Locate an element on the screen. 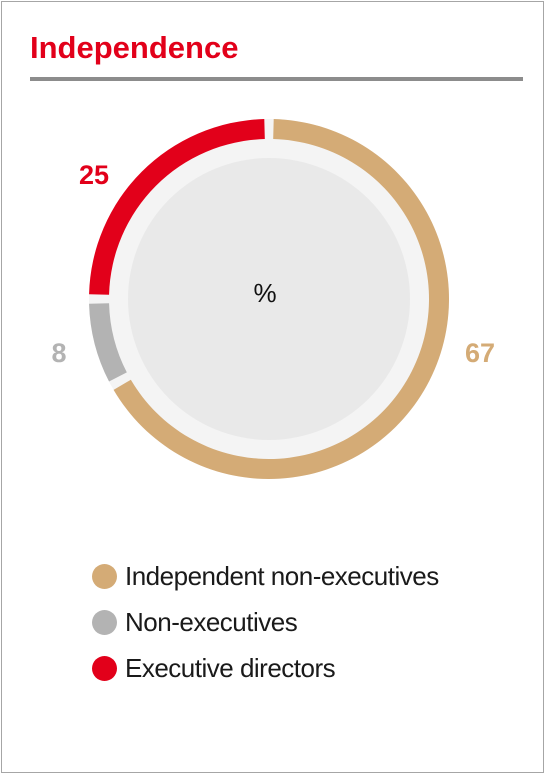  legend-item: Independent non-executives is located at coordinates (265, 576).